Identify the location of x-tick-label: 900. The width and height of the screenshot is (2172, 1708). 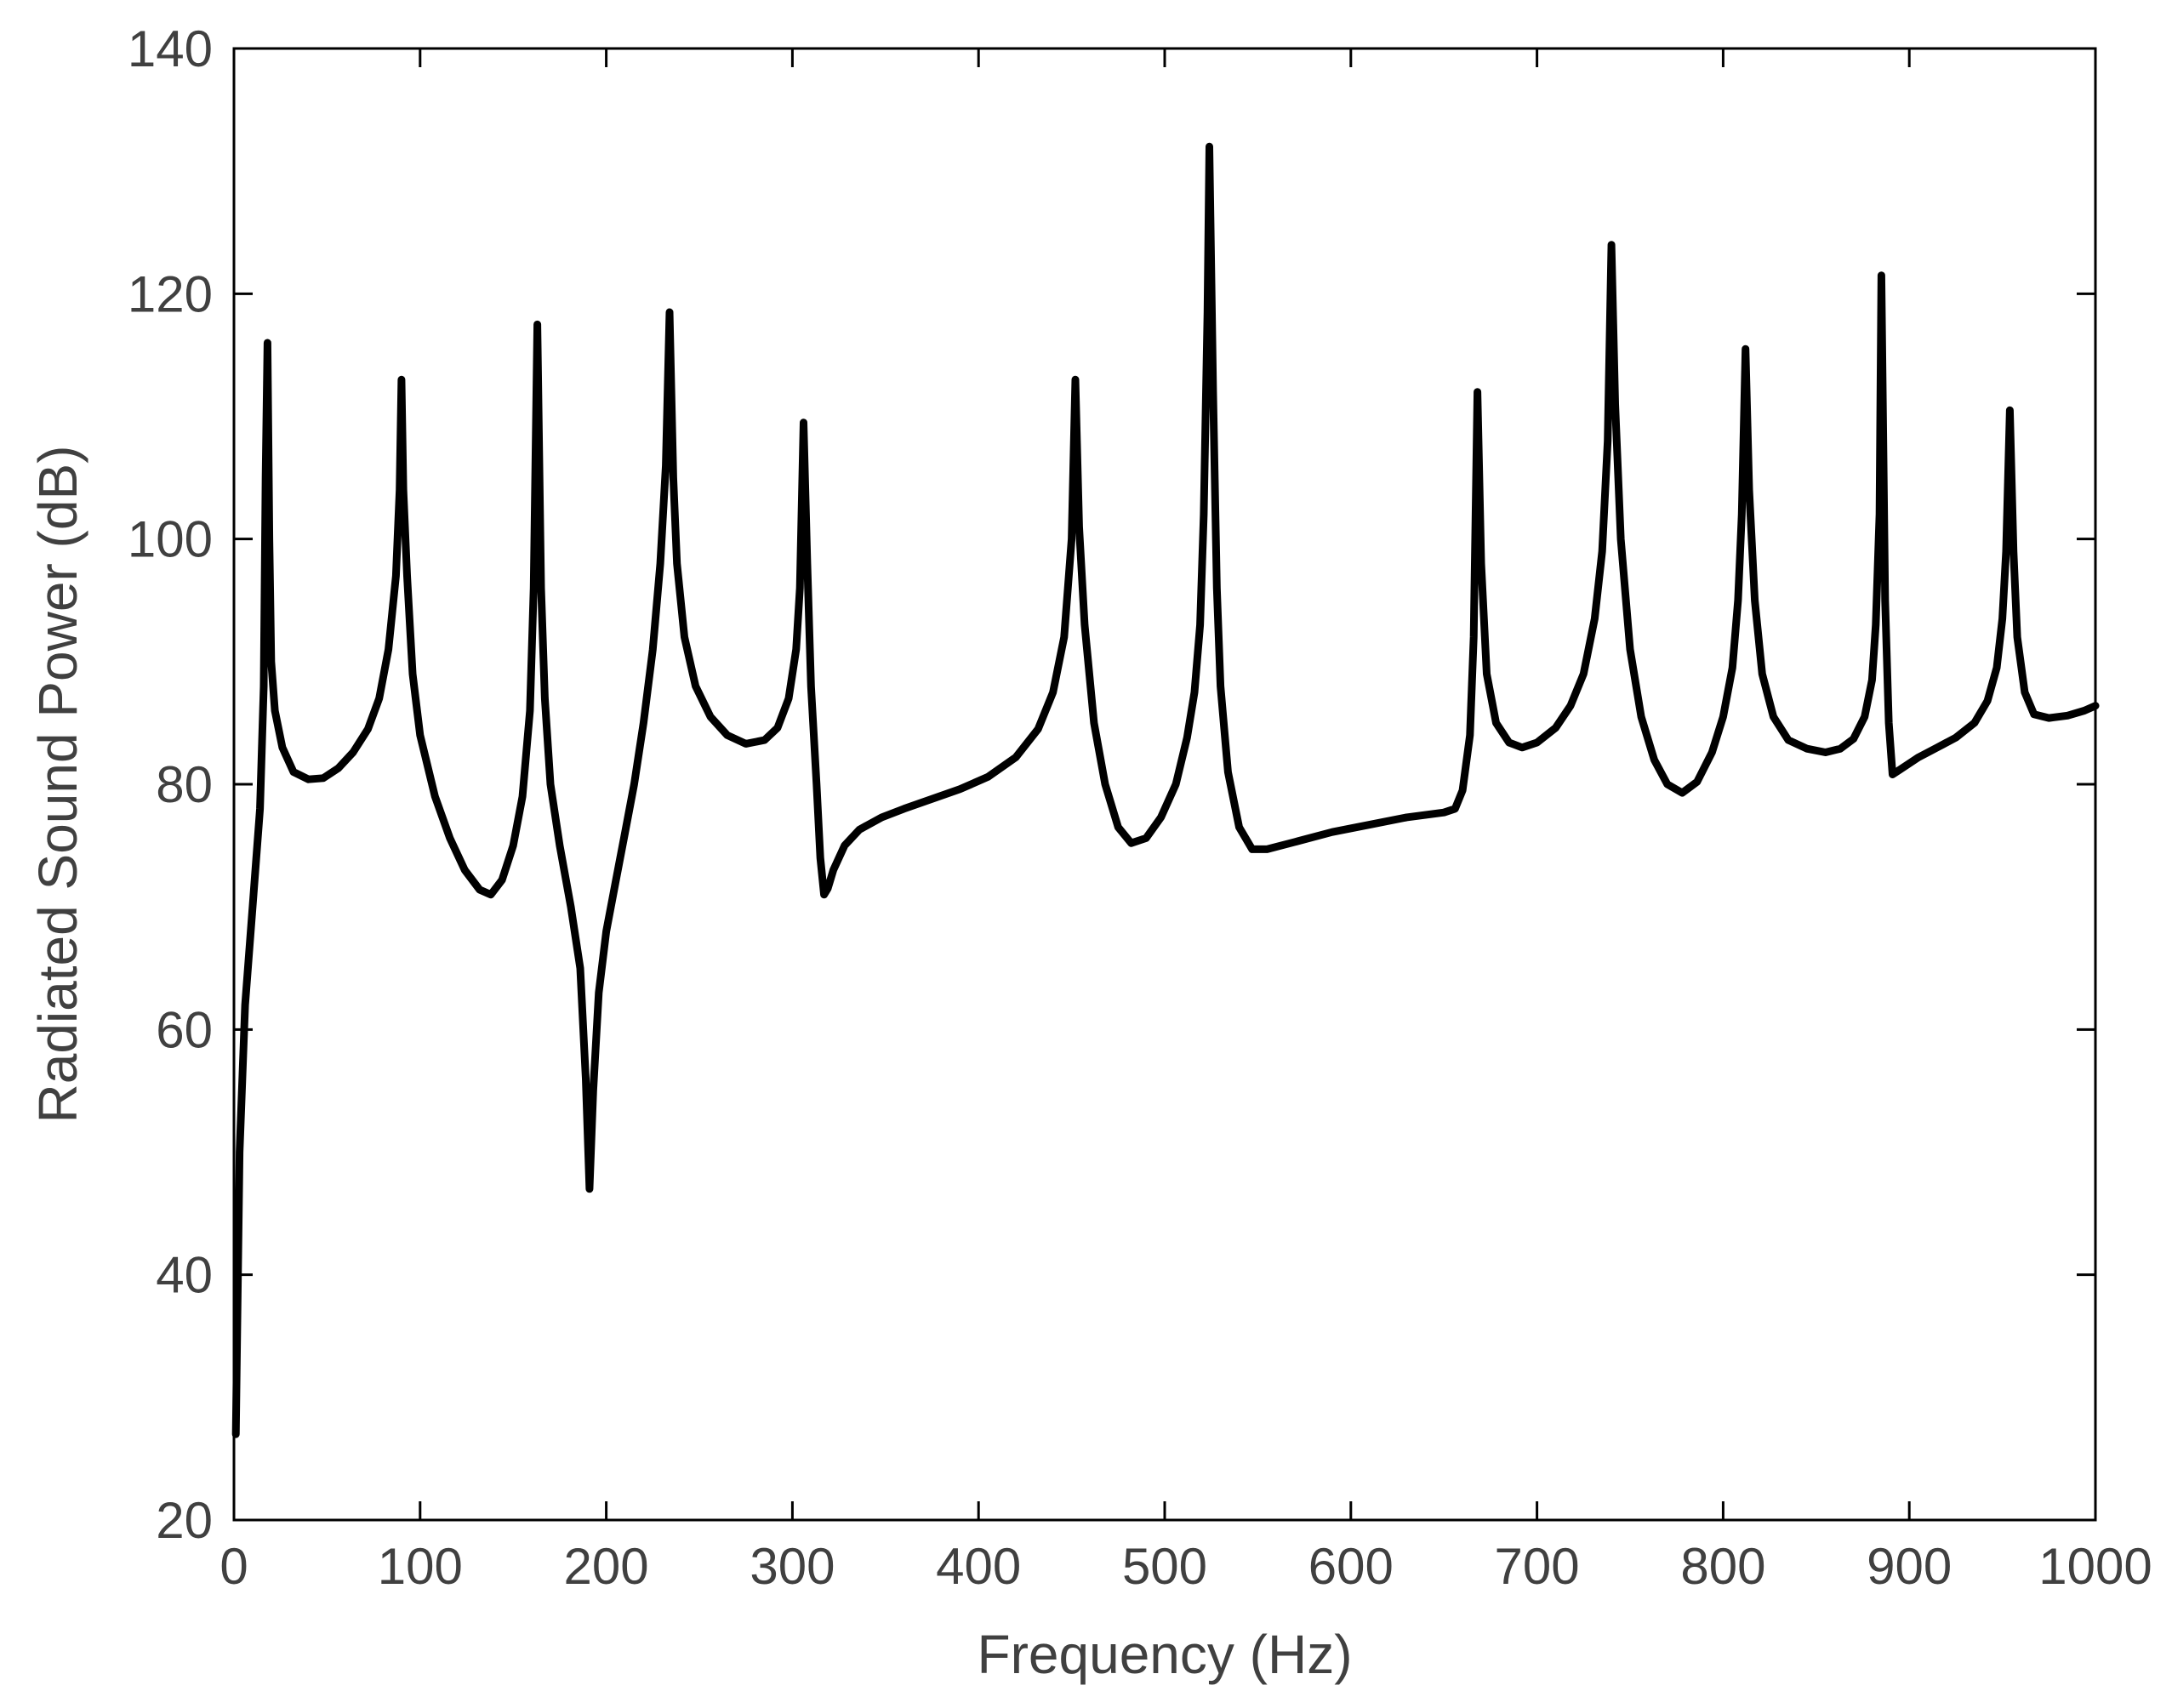
(1909, 1566).